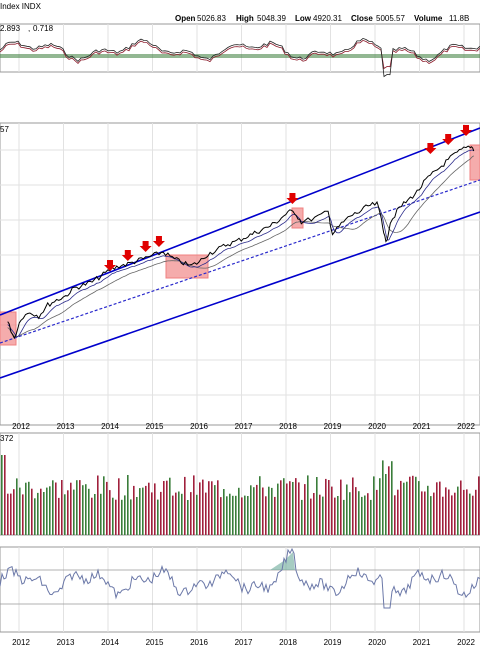  What do you see at coordinates (240, 578) in the screenshot?
I see `rsi-line` at bounding box center [240, 578].